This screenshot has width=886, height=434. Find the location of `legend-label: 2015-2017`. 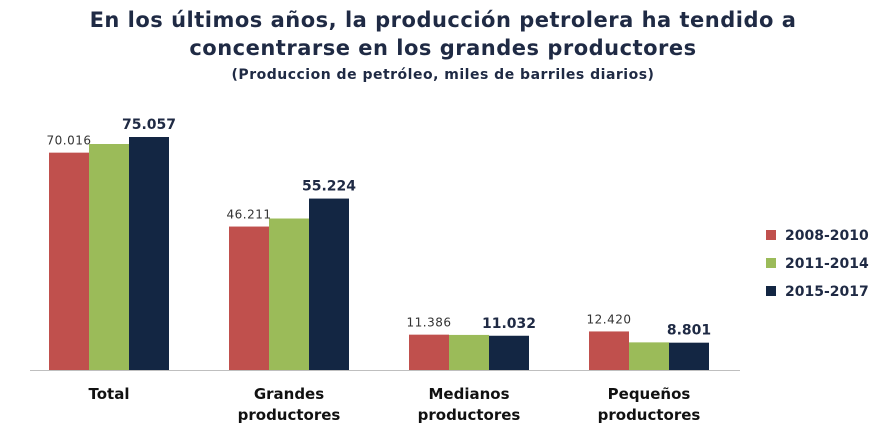

legend-label: 2015-2017 is located at coordinates (827, 292).